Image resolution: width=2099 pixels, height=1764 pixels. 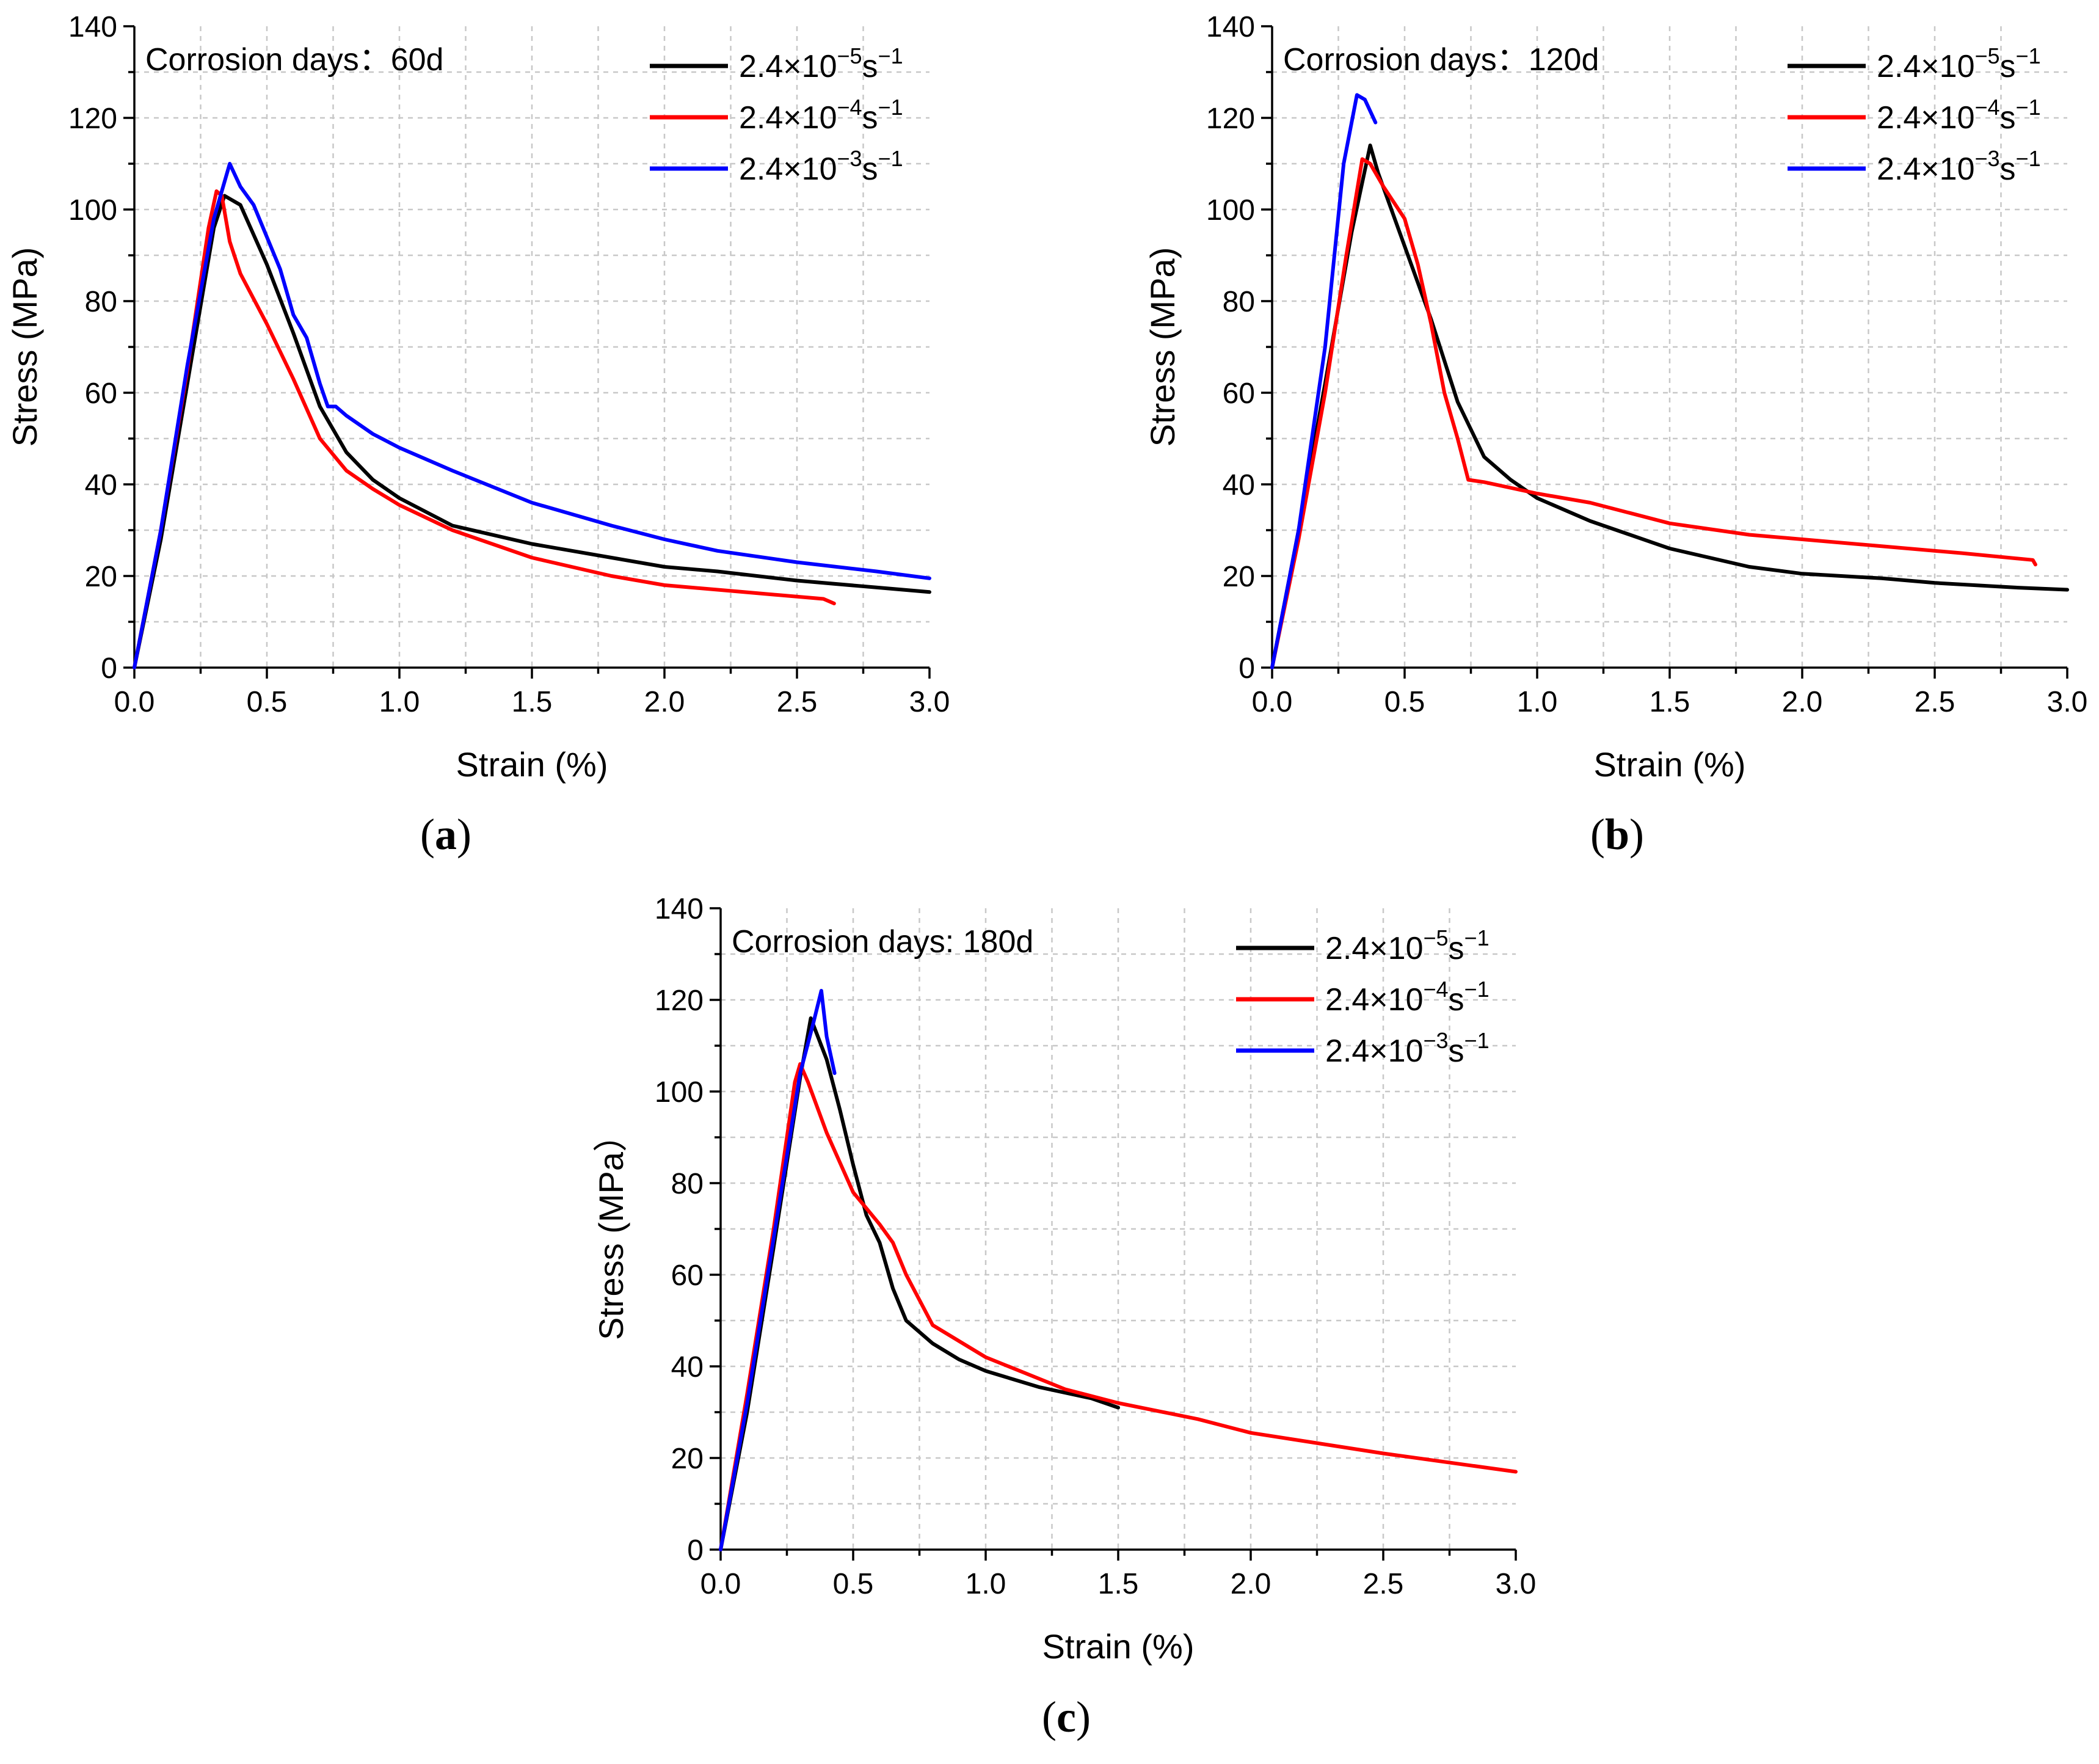 What do you see at coordinates (294, 60) in the screenshot?
I see `corrosion-days-annotation: Corrosion days：60d` at bounding box center [294, 60].